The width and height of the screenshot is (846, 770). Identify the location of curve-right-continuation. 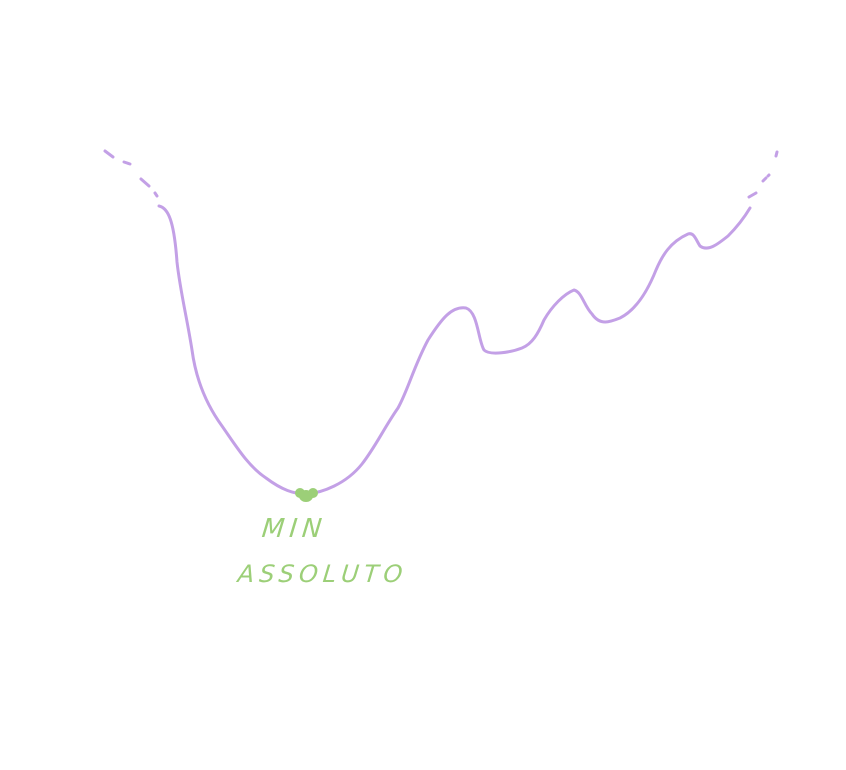
(763, 174).